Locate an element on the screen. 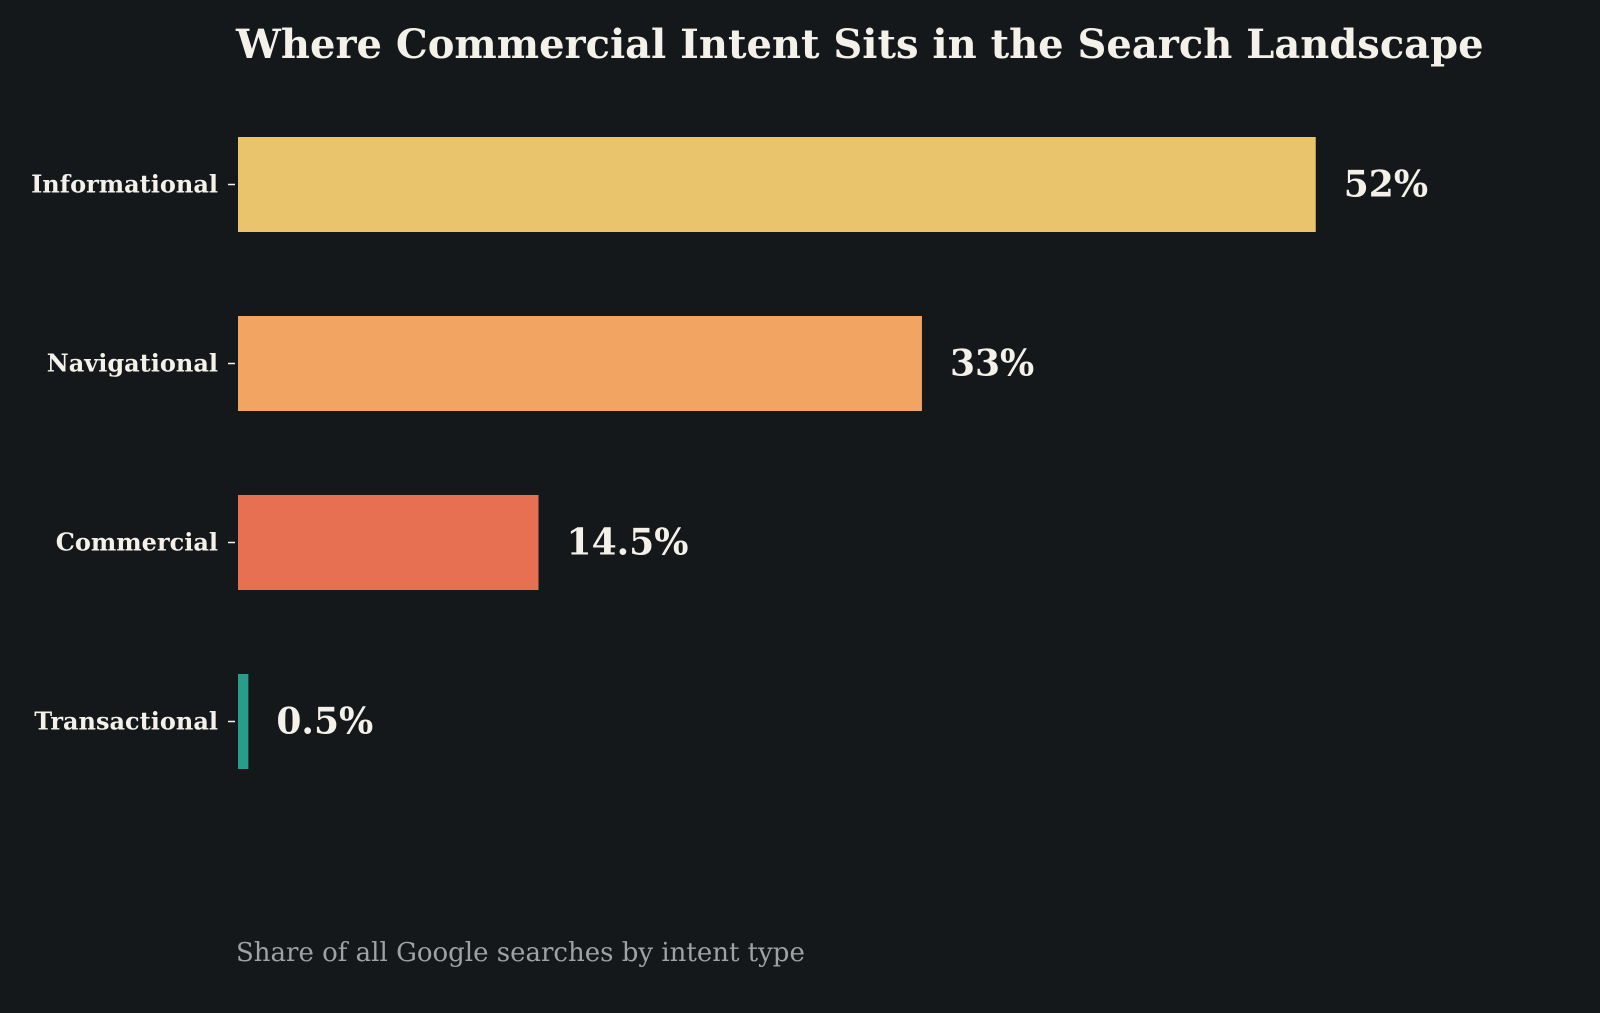  y-tick-label-commercial: Commercial is located at coordinates (137, 542).